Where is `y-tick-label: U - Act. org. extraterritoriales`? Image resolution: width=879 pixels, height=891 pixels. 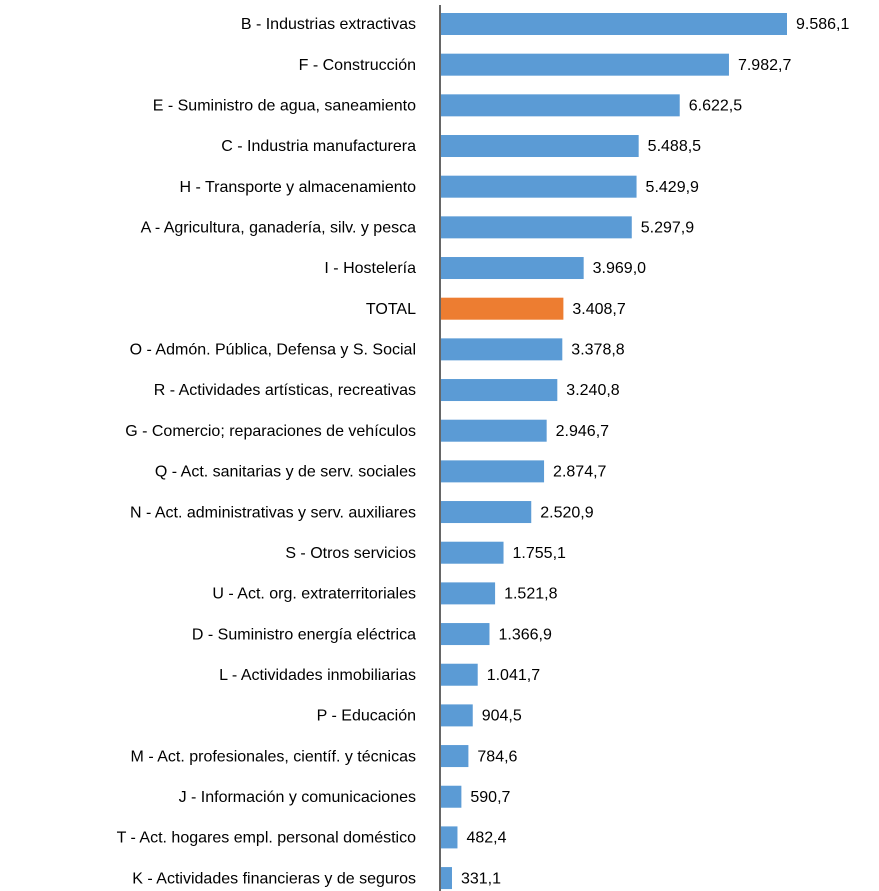
y-tick-label: U - Act. org. extraterritoriales is located at coordinates (314, 594).